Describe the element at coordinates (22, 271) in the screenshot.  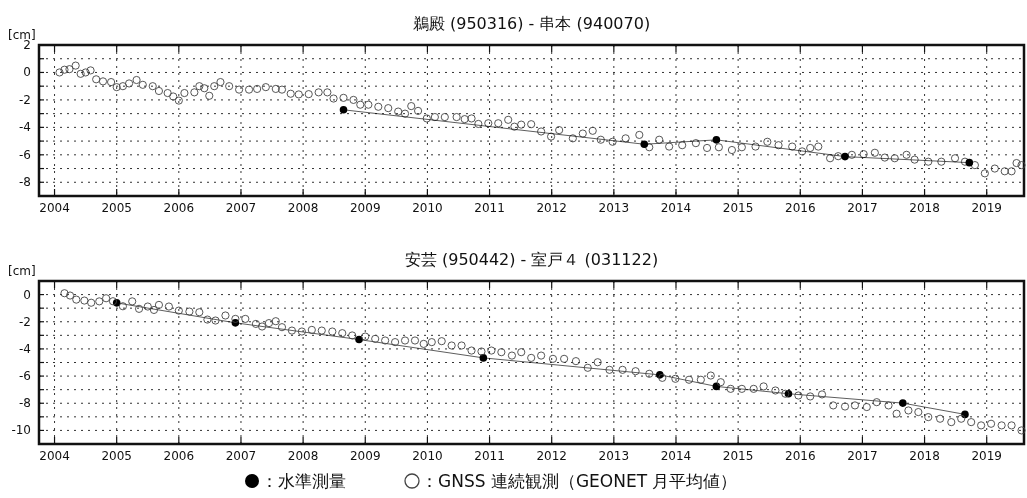
I see `y-axis-title: [cm]` at that location.